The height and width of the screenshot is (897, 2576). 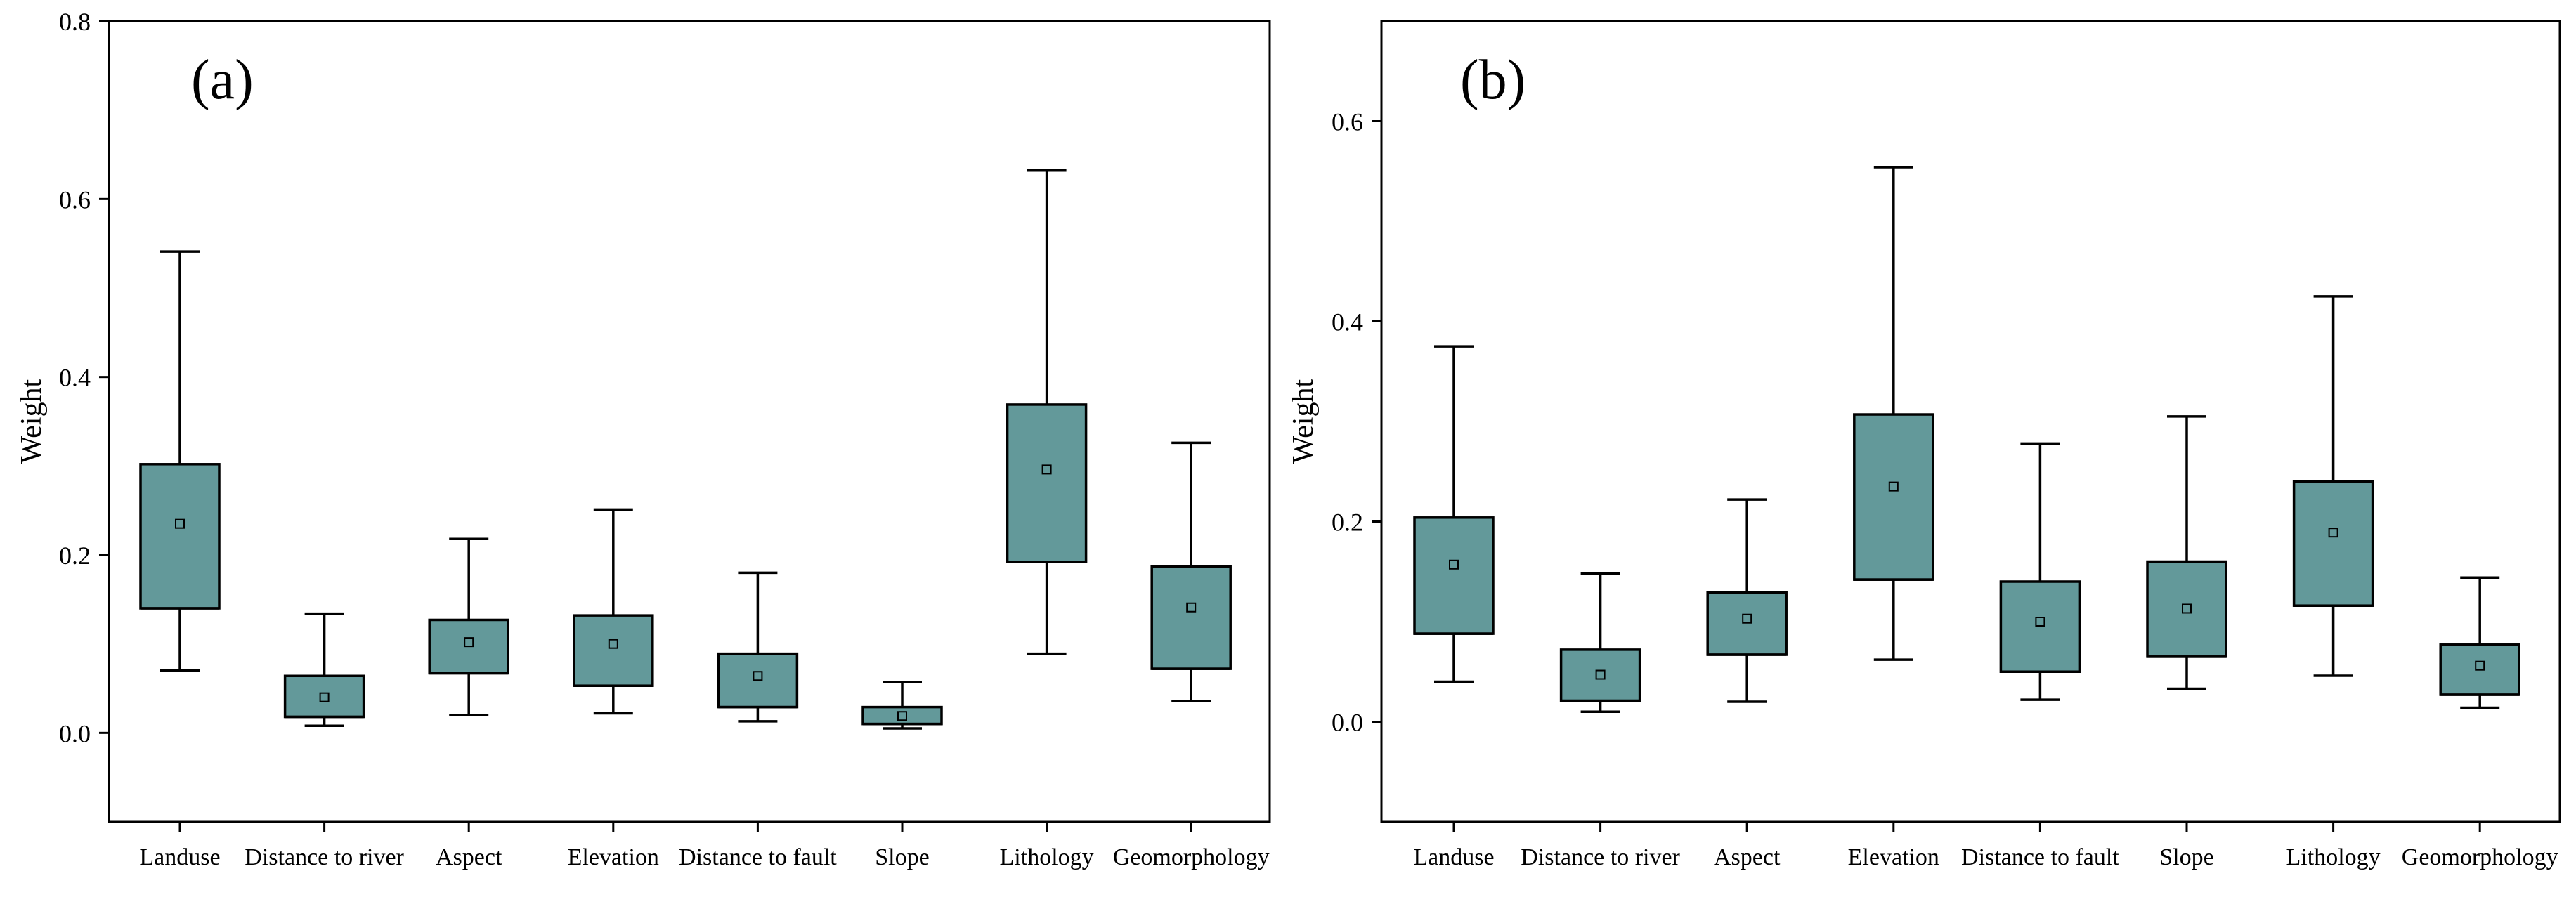 What do you see at coordinates (31, 421) in the screenshot?
I see `panel-a-y-axis-label: Weight` at bounding box center [31, 421].